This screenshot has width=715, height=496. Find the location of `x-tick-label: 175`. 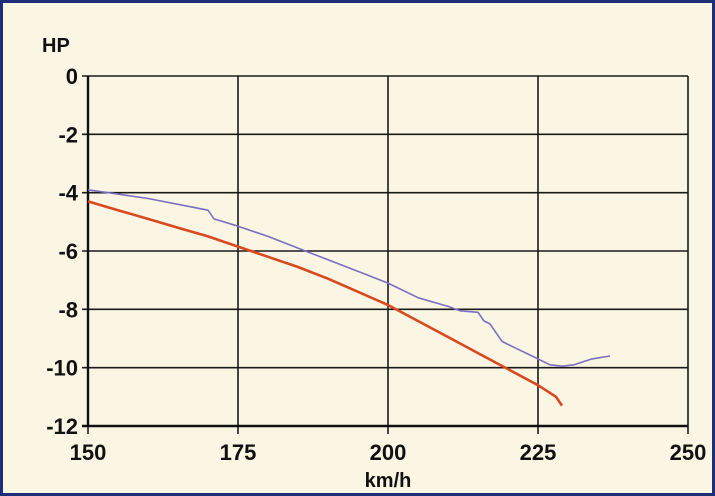

x-tick-label: 175 is located at coordinates (238, 452).